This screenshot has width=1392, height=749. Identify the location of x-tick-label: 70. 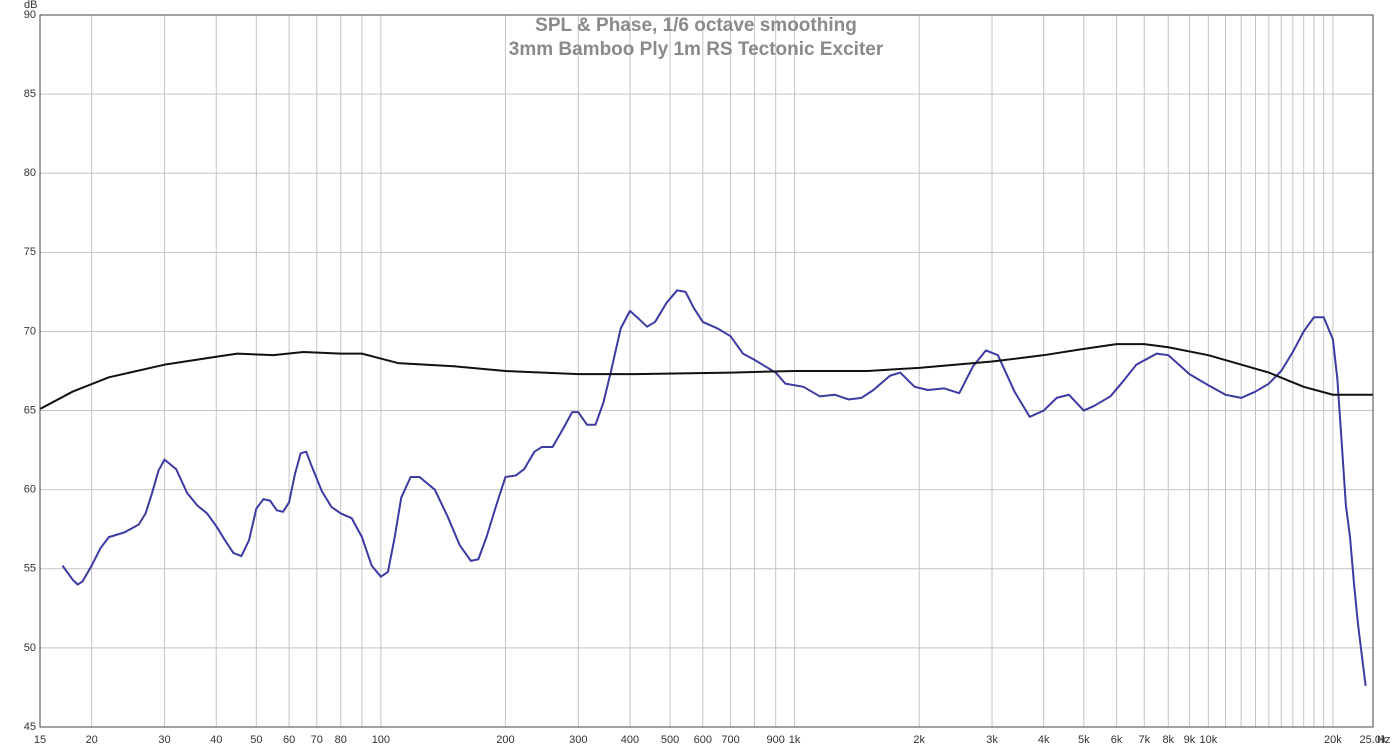
(317, 740).